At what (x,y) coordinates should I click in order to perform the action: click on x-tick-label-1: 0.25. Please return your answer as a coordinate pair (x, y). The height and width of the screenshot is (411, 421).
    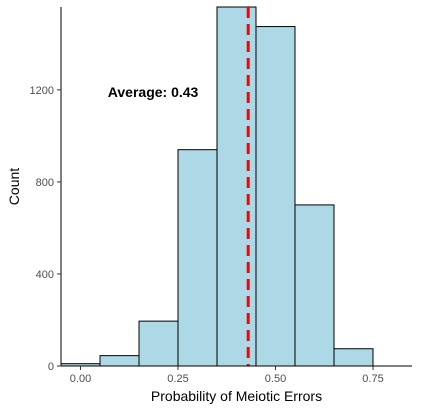
    Looking at the image, I should click on (177, 379).